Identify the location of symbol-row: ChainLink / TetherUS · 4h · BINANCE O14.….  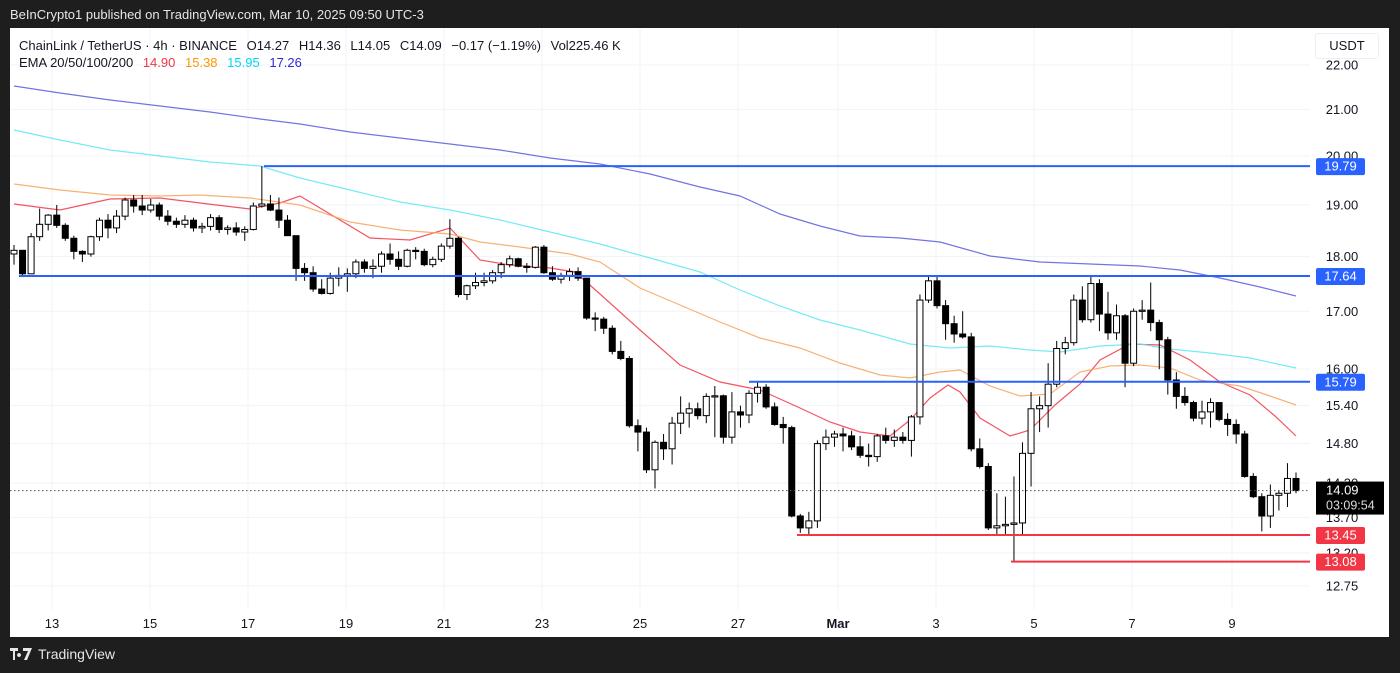
(323, 45).